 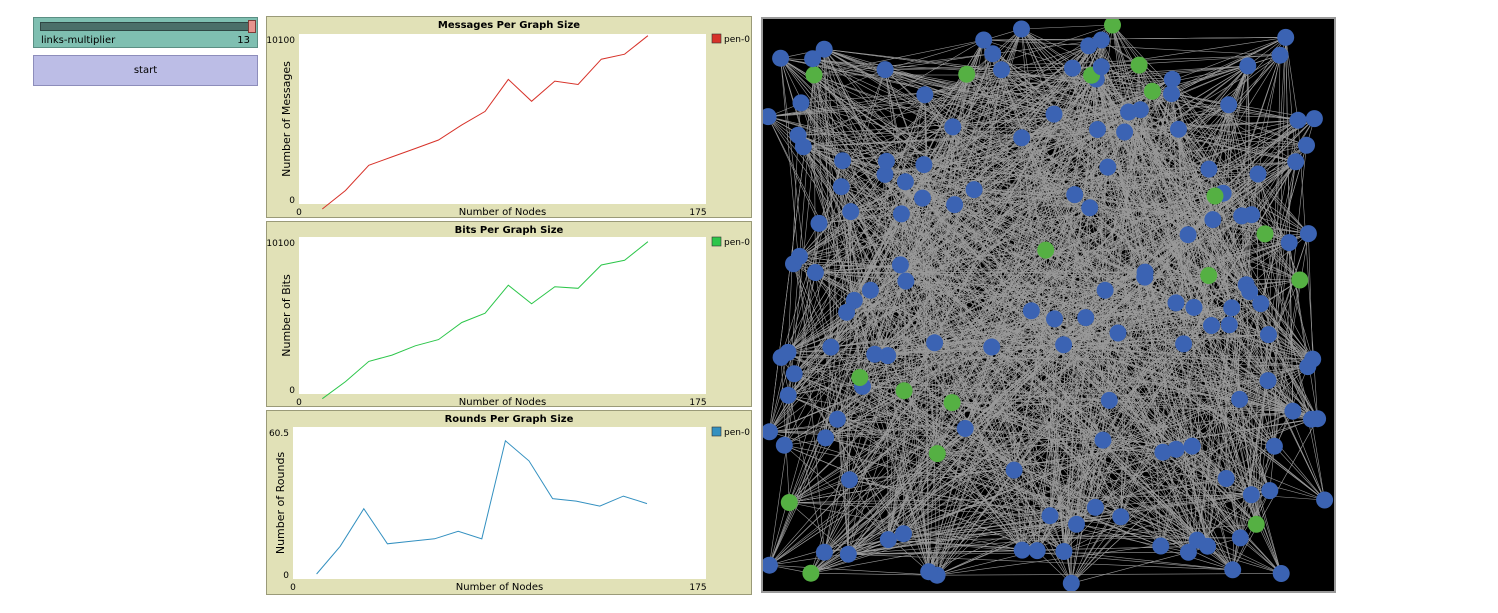 I want to click on plot-area, so click(x=499, y=503).